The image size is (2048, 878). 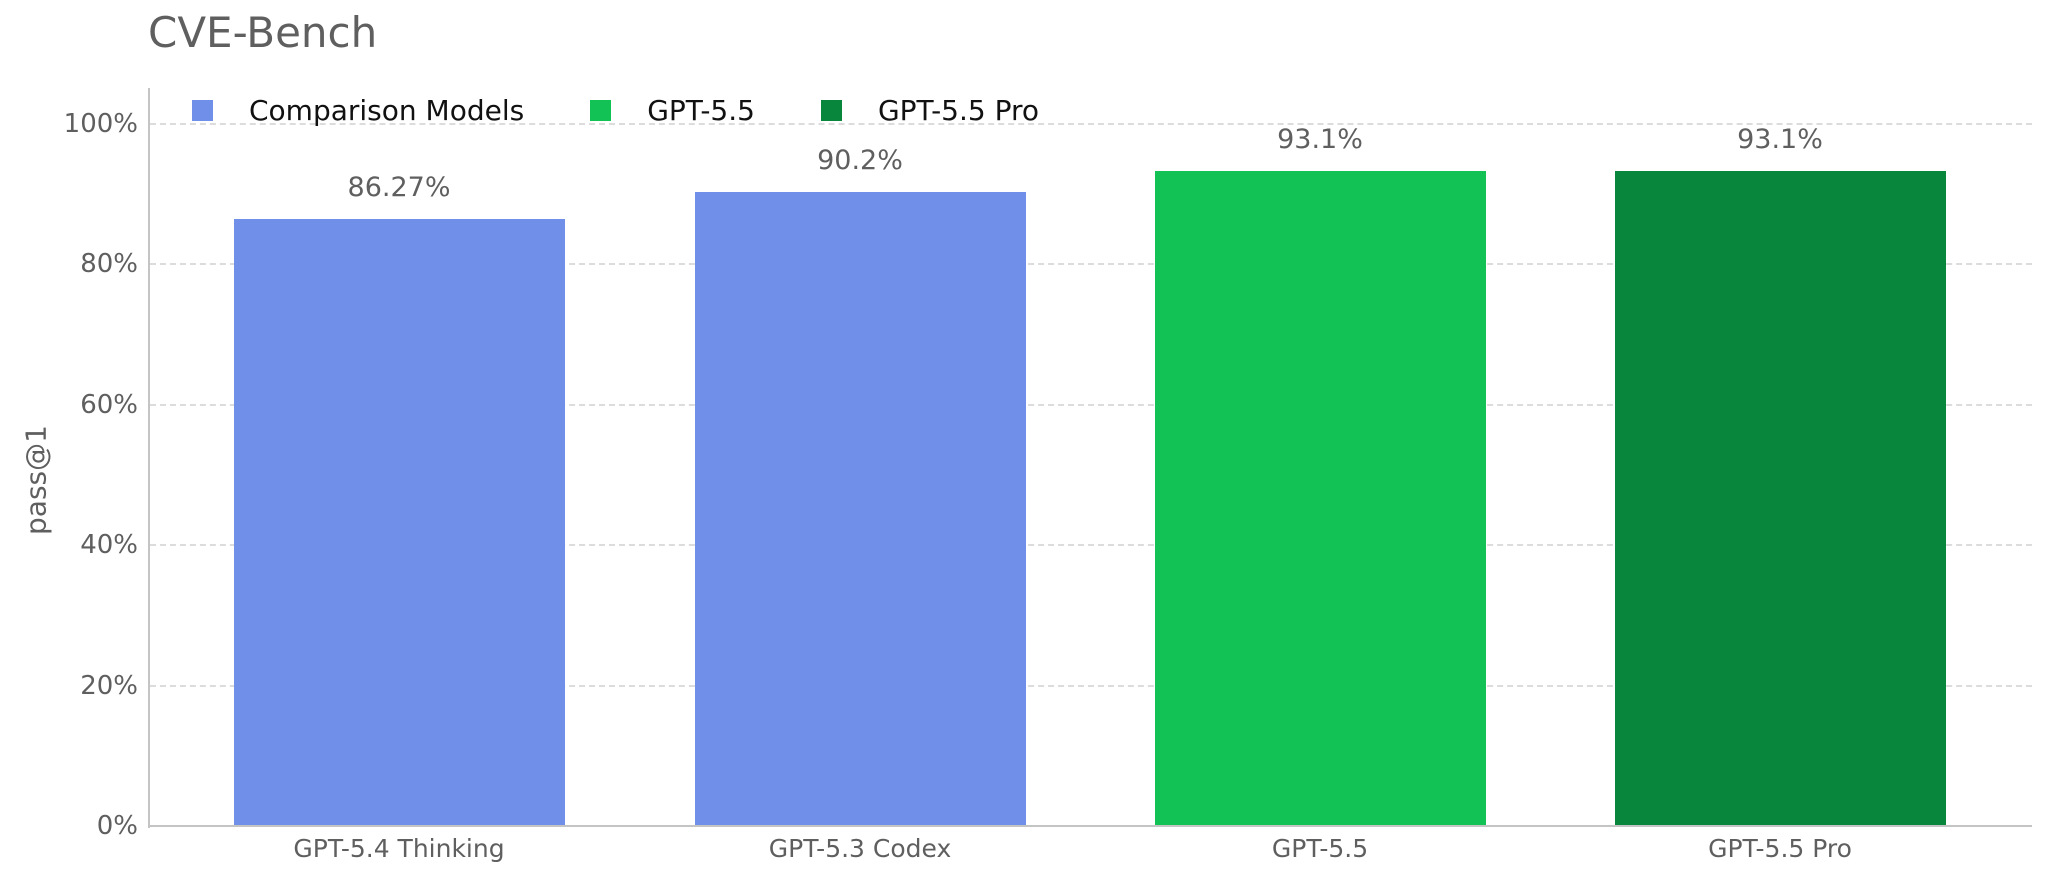 What do you see at coordinates (36, 480) in the screenshot?
I see `y-axis-label: pass@1` at bounding box center [36, 480].